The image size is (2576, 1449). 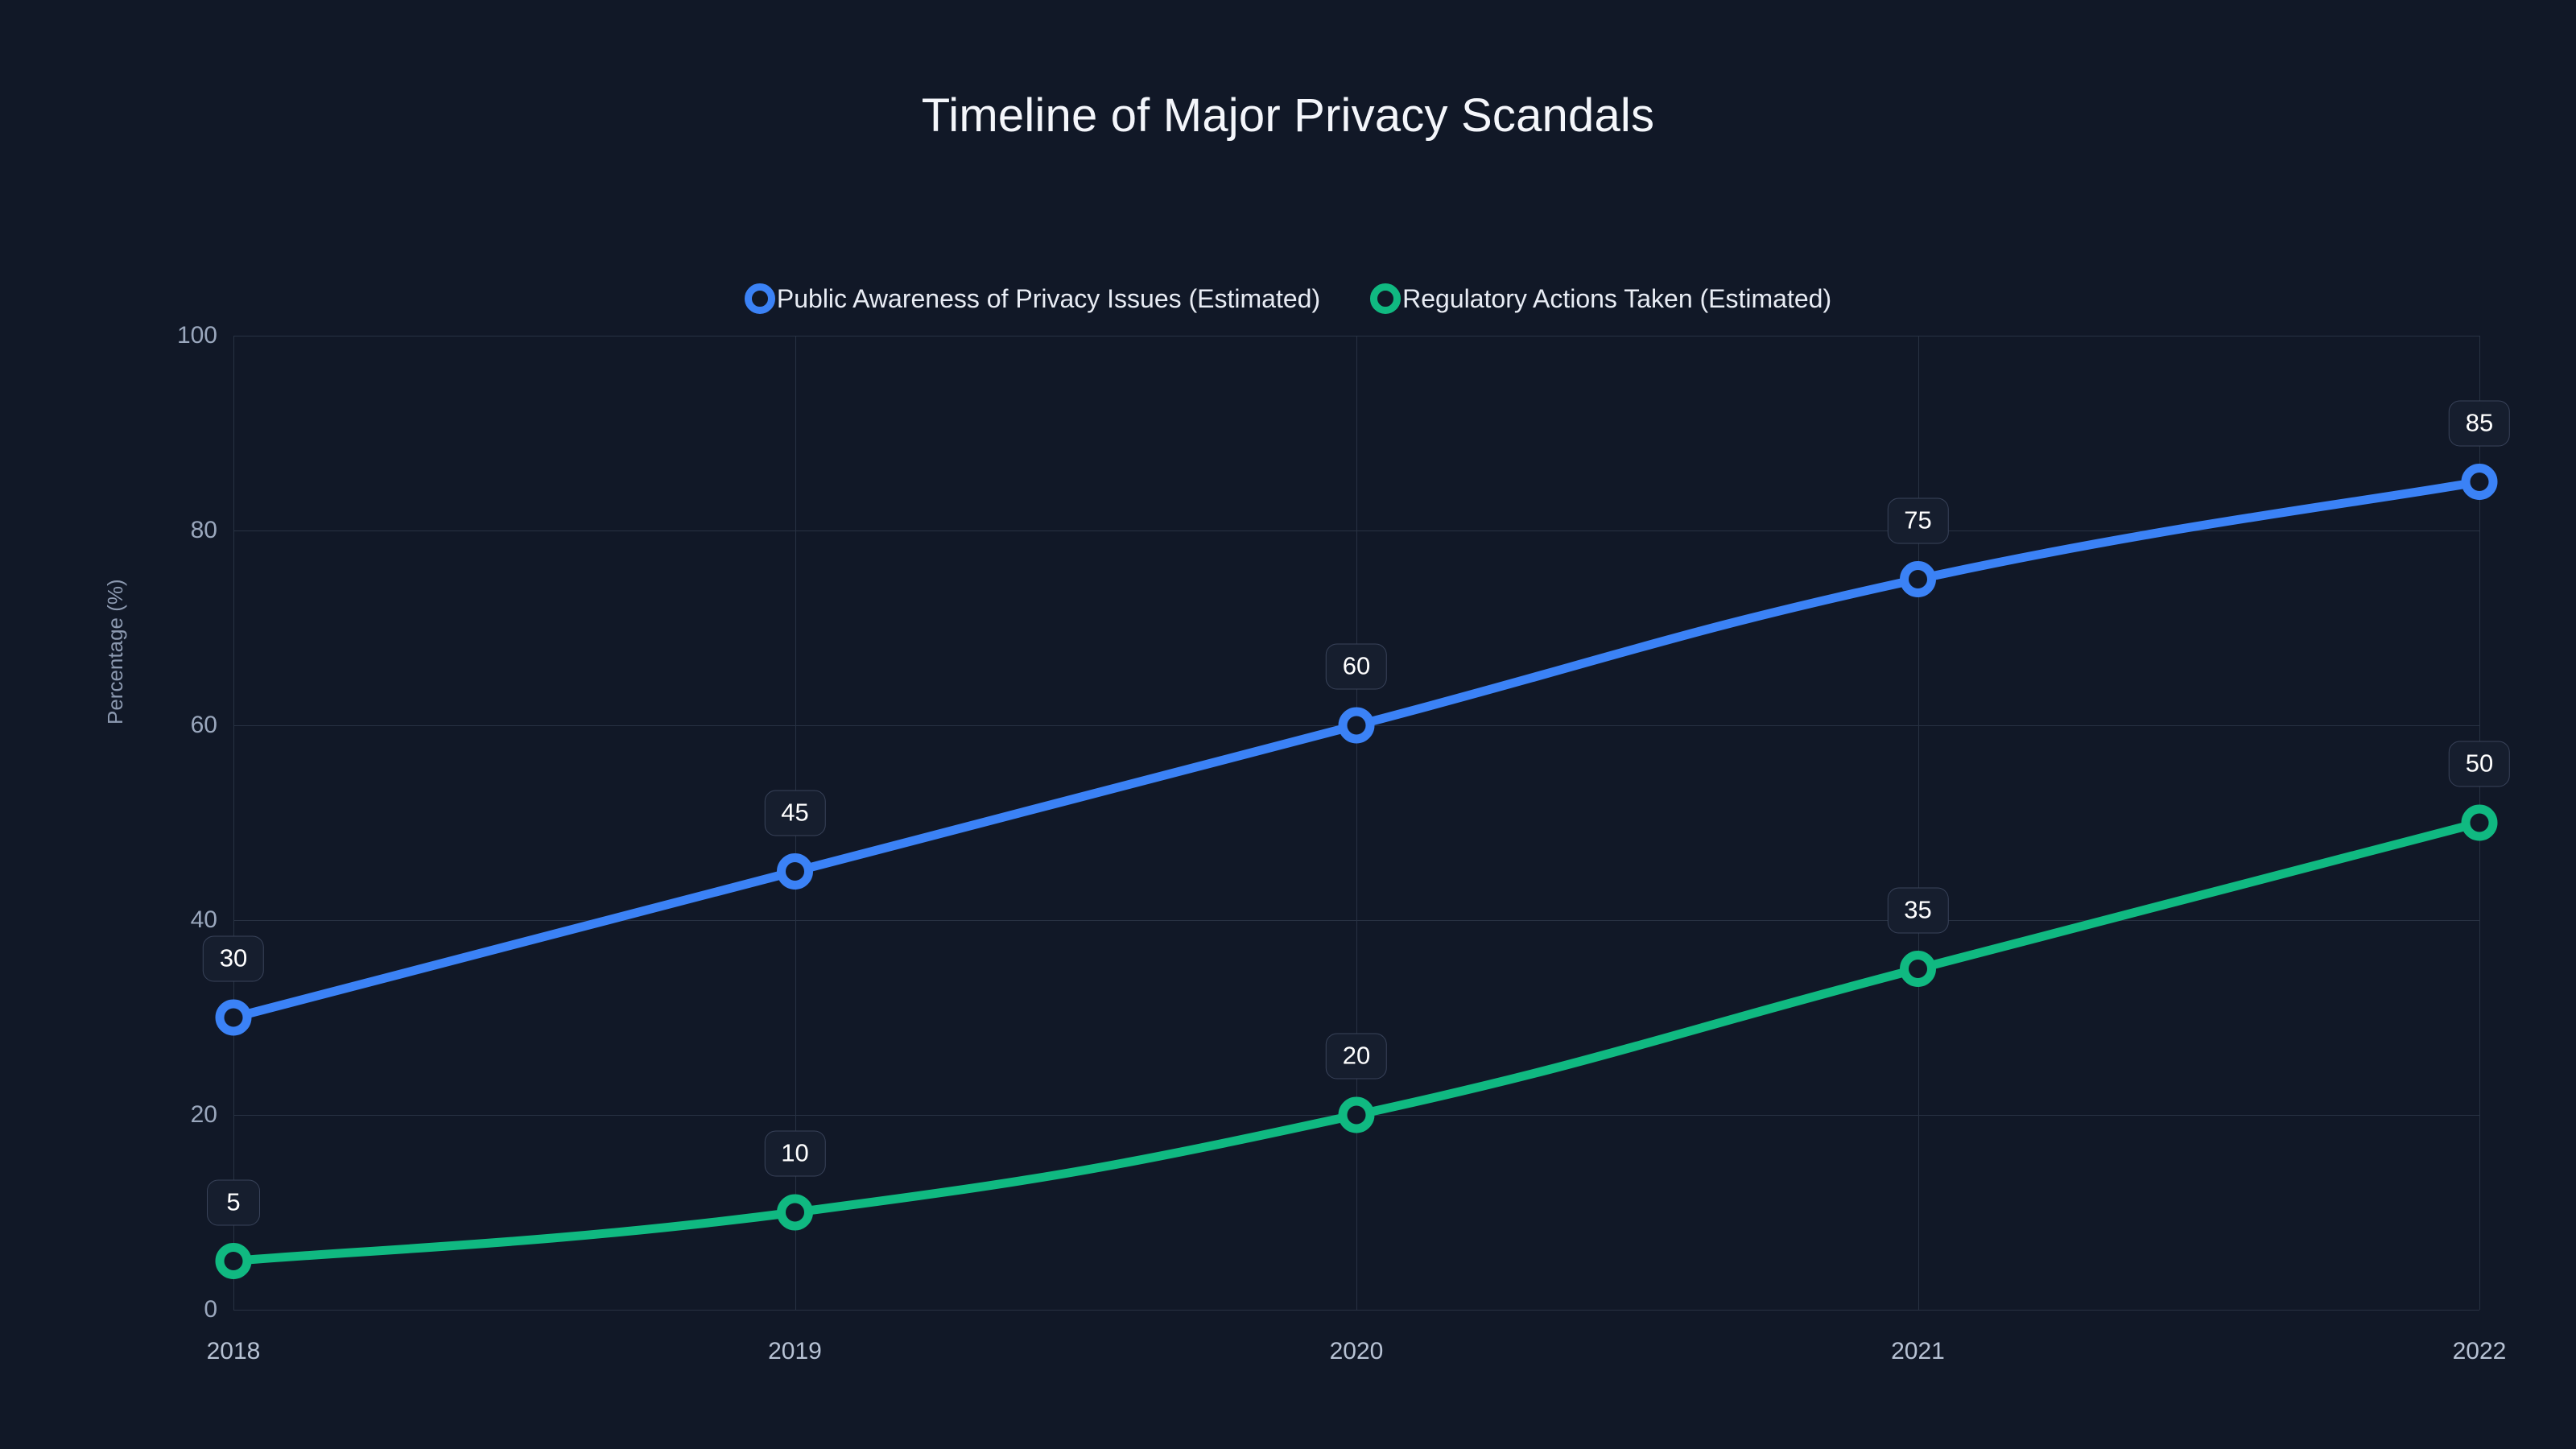 I want to click on data-point-label: 60, so click(x=1356, y=666).